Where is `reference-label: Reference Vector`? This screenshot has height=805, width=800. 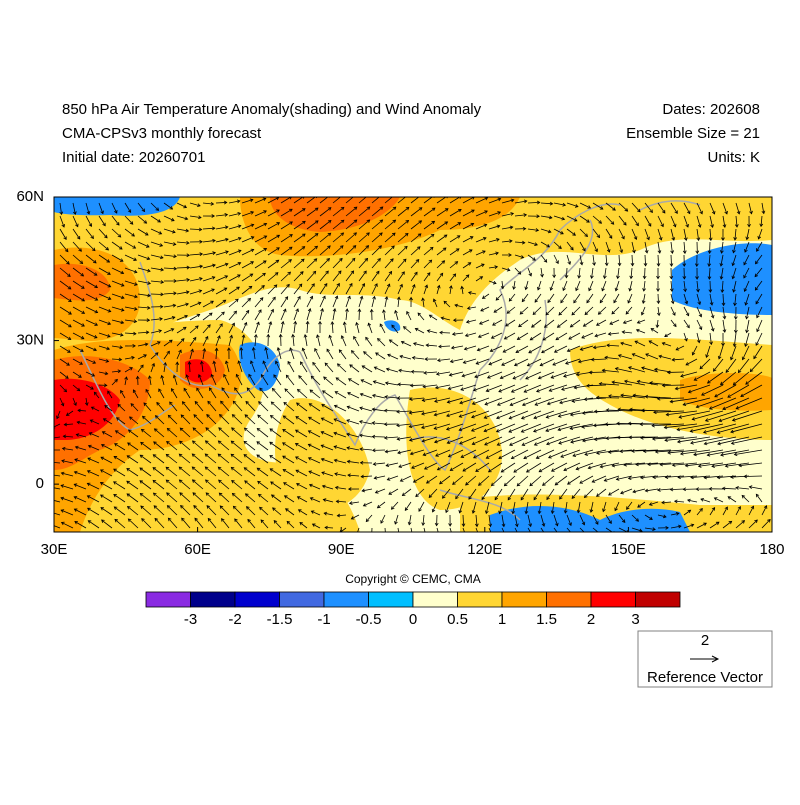 reference-label: Reference Vector is located at coordinates (705, 677).